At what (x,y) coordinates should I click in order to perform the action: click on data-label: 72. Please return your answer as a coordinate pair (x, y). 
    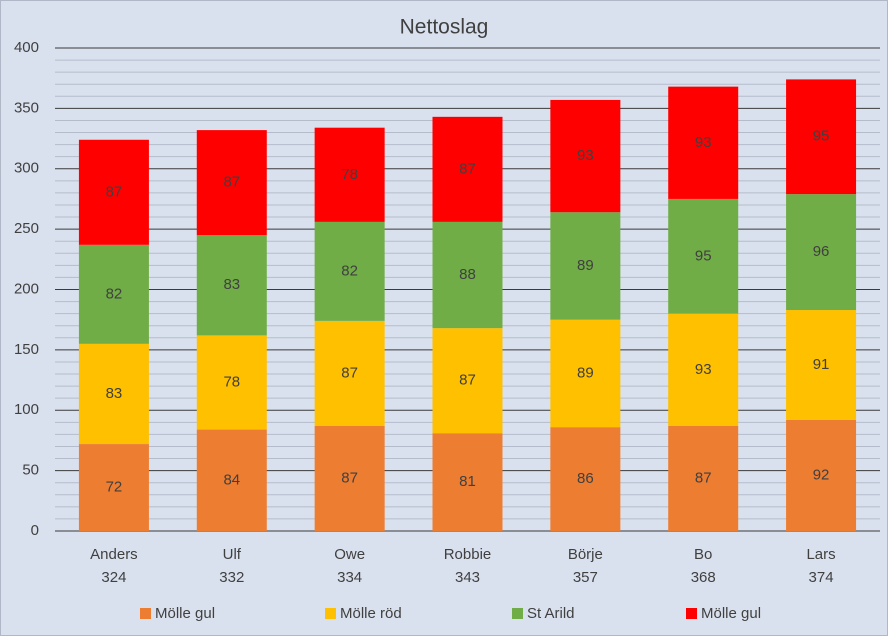
    Looking at the image, I should click on (114, 486).